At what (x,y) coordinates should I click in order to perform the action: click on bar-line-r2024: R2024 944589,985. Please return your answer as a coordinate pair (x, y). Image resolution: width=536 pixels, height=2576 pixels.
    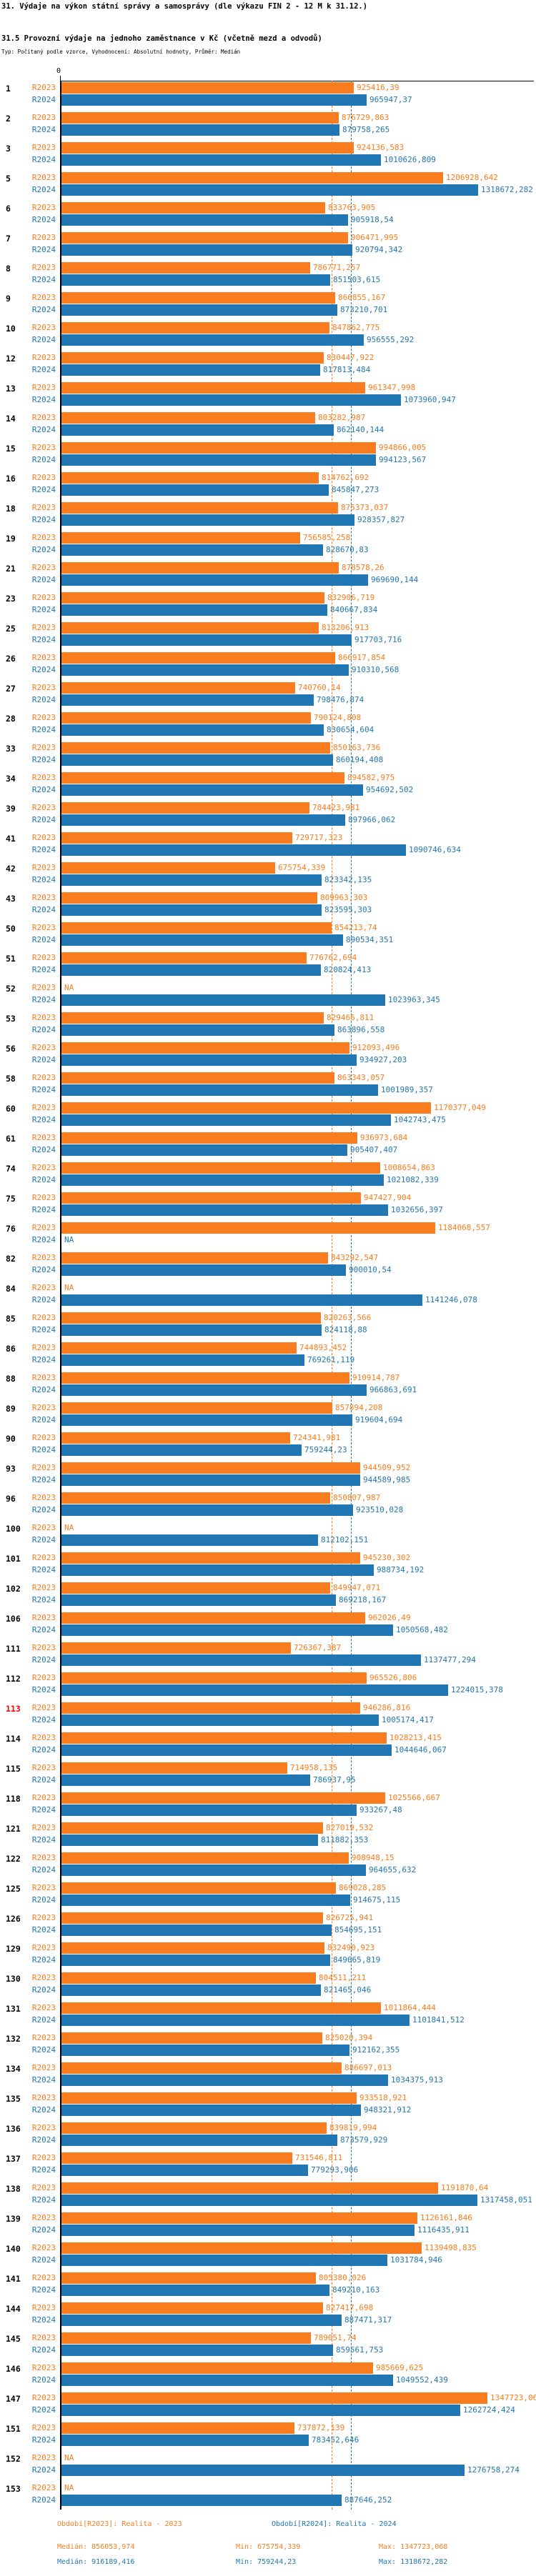
    Looking at the image, I should click on (268, 1480).